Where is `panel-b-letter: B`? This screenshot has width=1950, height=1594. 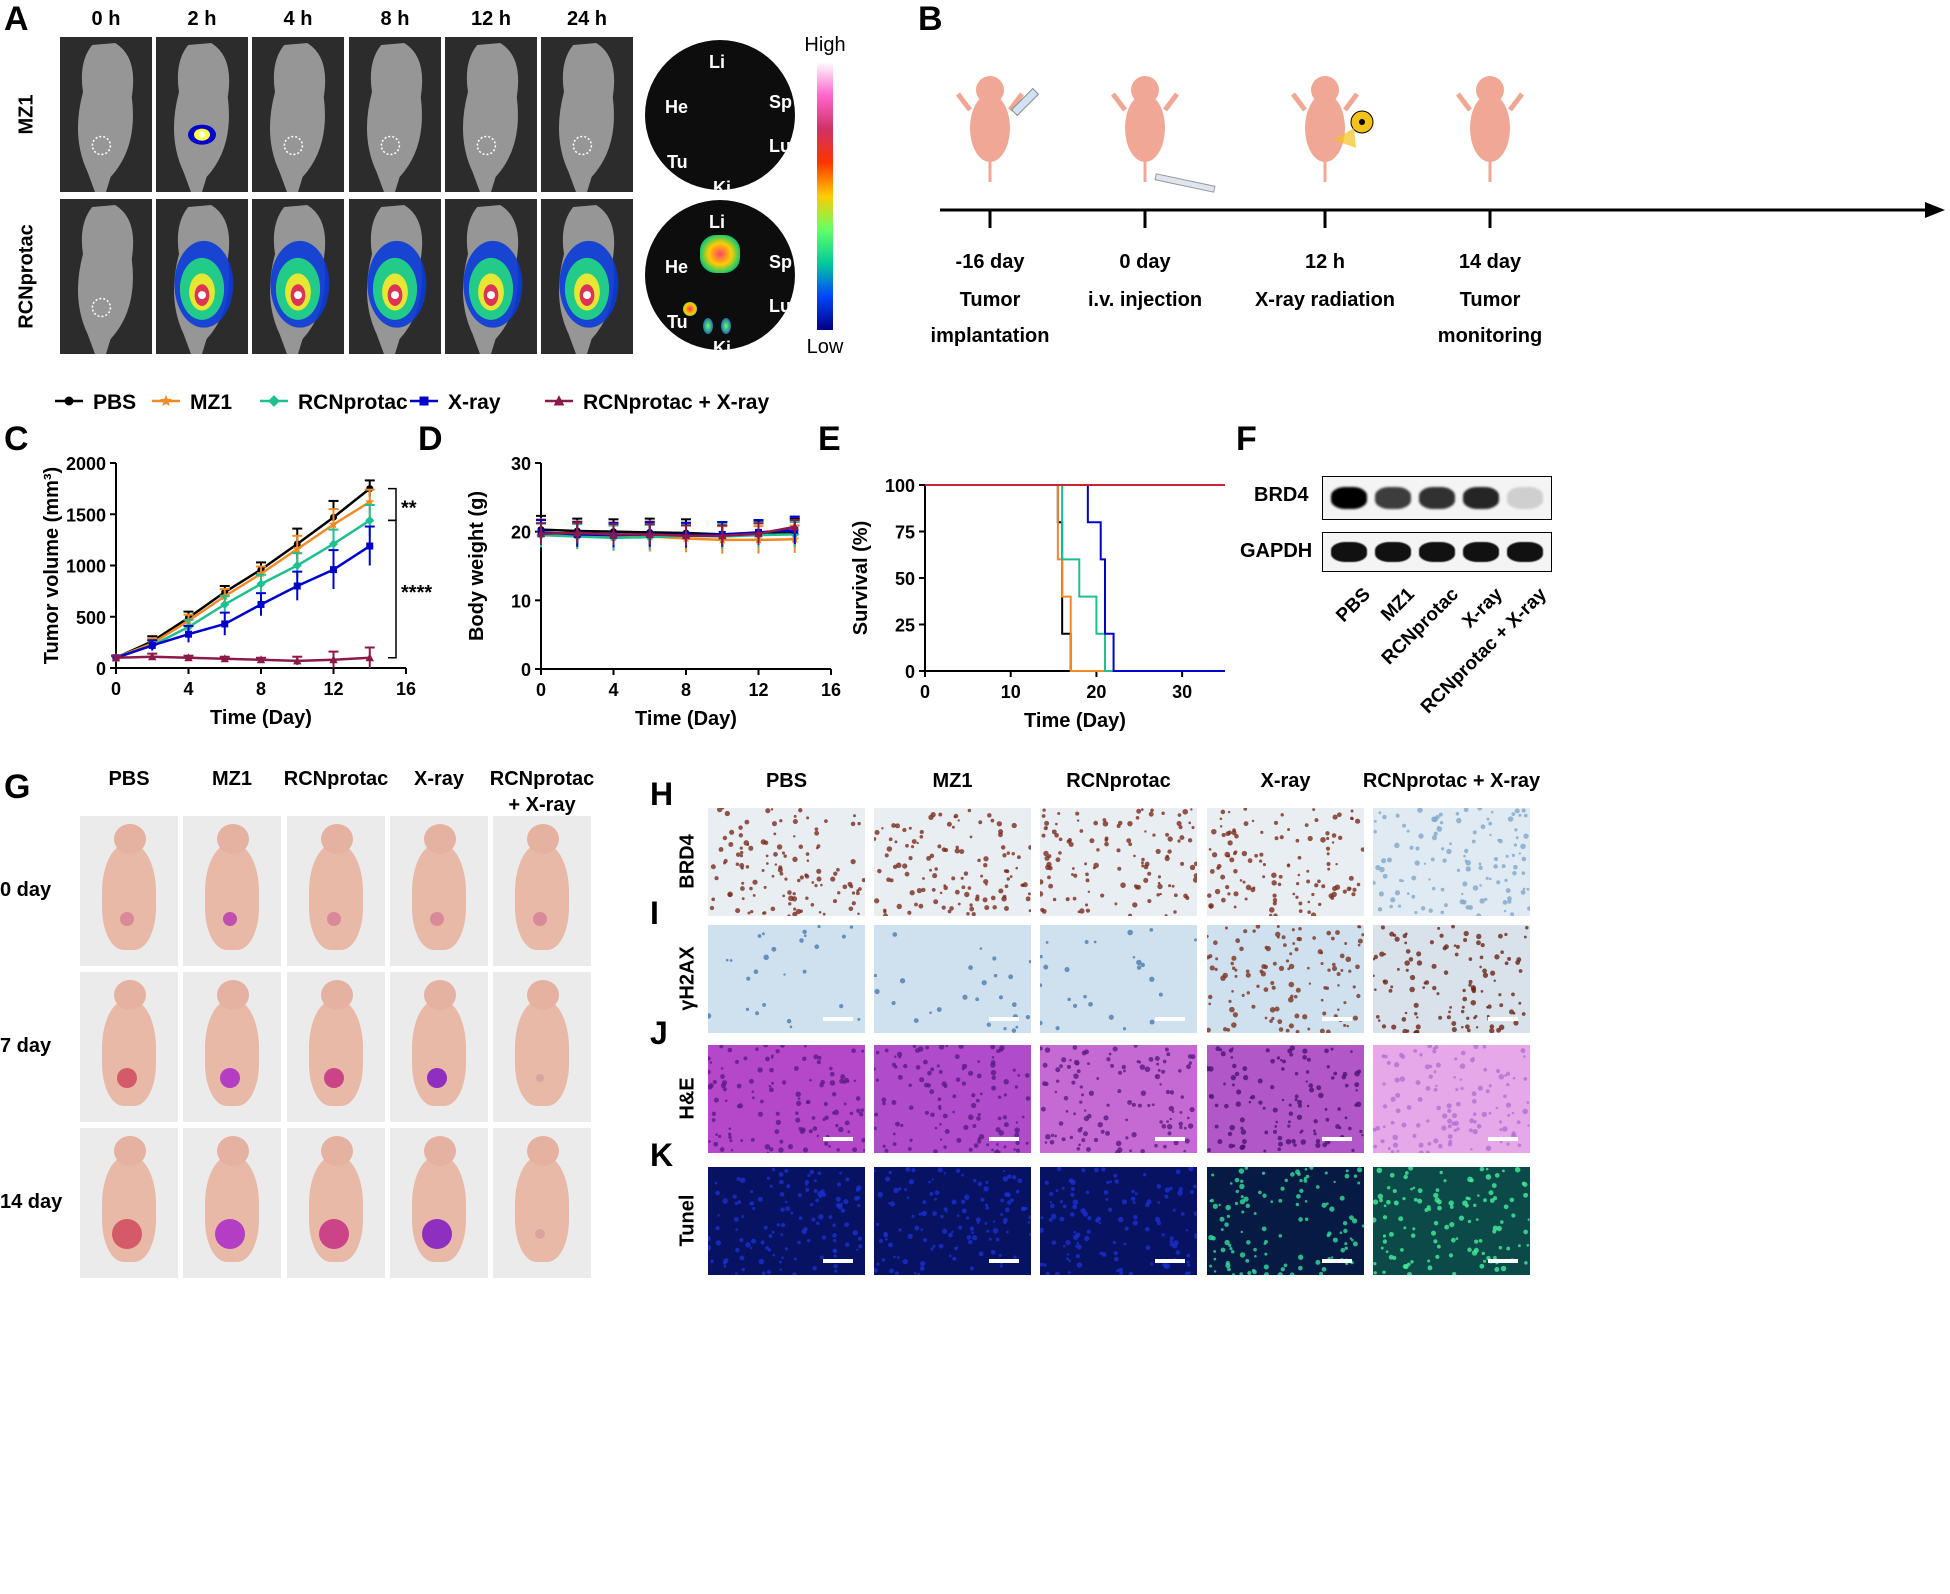
panel-b-letter: B is located at coordinates (930, 19).